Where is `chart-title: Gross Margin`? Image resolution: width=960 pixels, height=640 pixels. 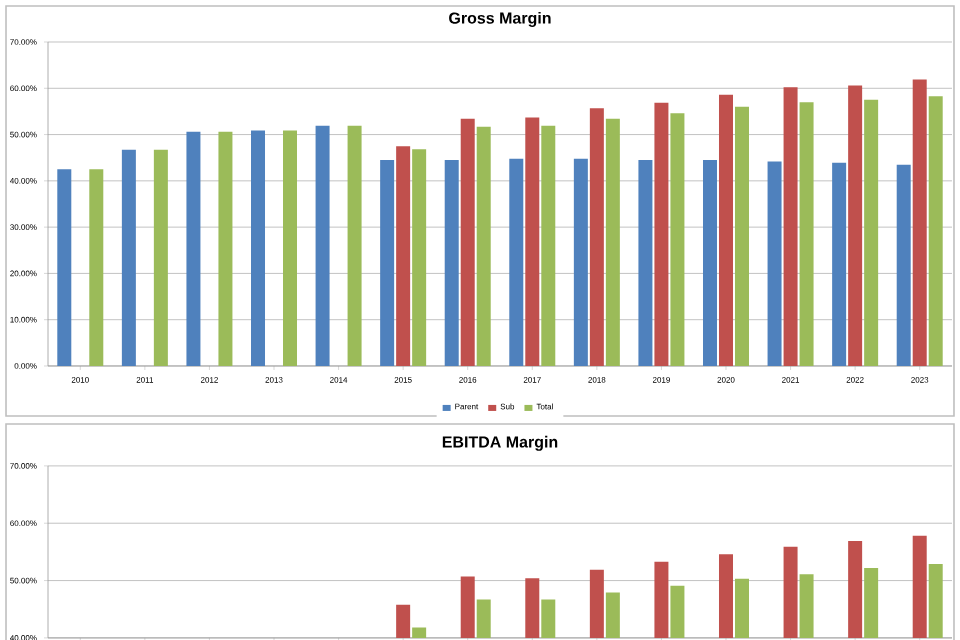
chart-title: Gross Margin is located at coordinates (500, 19).